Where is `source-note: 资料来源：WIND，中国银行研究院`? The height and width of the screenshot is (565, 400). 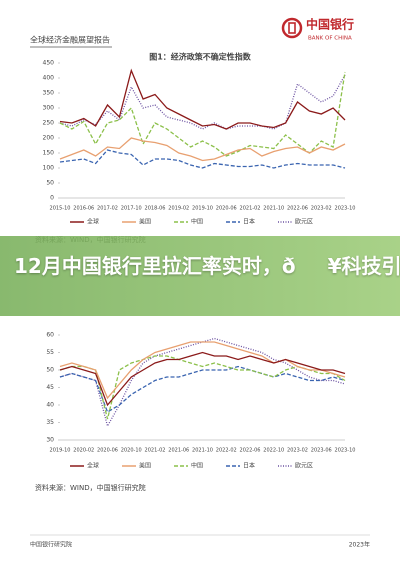
source-note: 资料来源：WIND，中国银行研究院 is located at coordinates (90, 487).